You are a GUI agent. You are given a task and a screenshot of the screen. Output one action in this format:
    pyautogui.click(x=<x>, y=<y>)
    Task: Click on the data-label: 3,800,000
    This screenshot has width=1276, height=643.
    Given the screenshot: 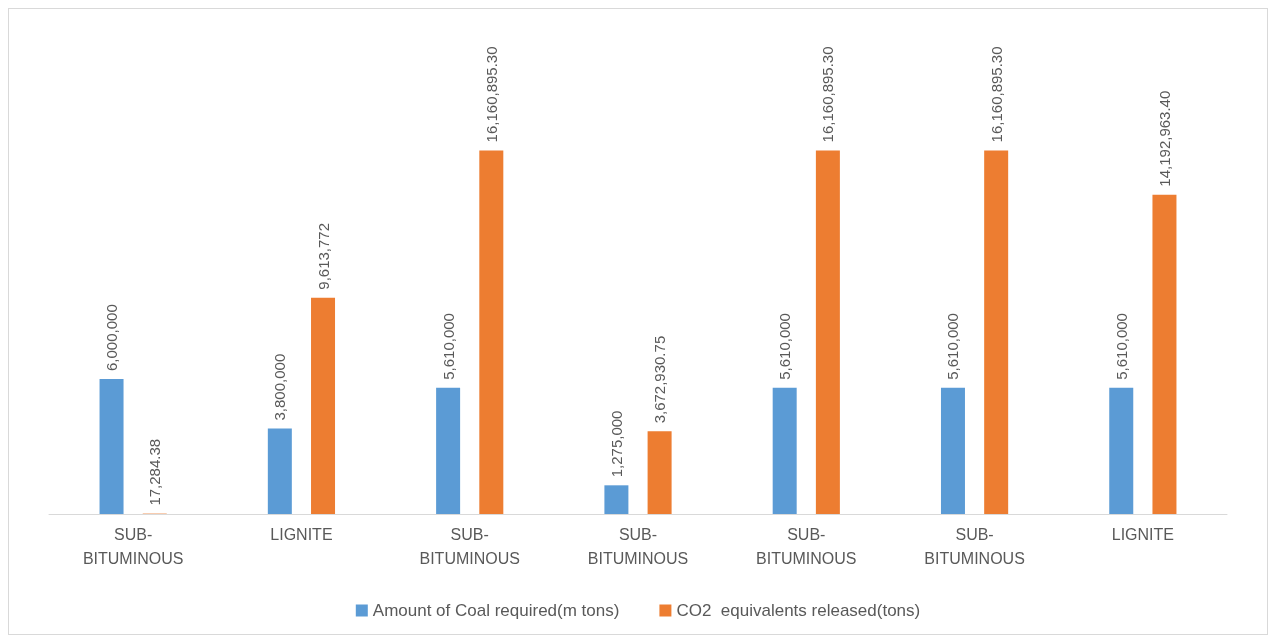 What is the action you would take?
    pyautogui.click(x=280, y=387)
    